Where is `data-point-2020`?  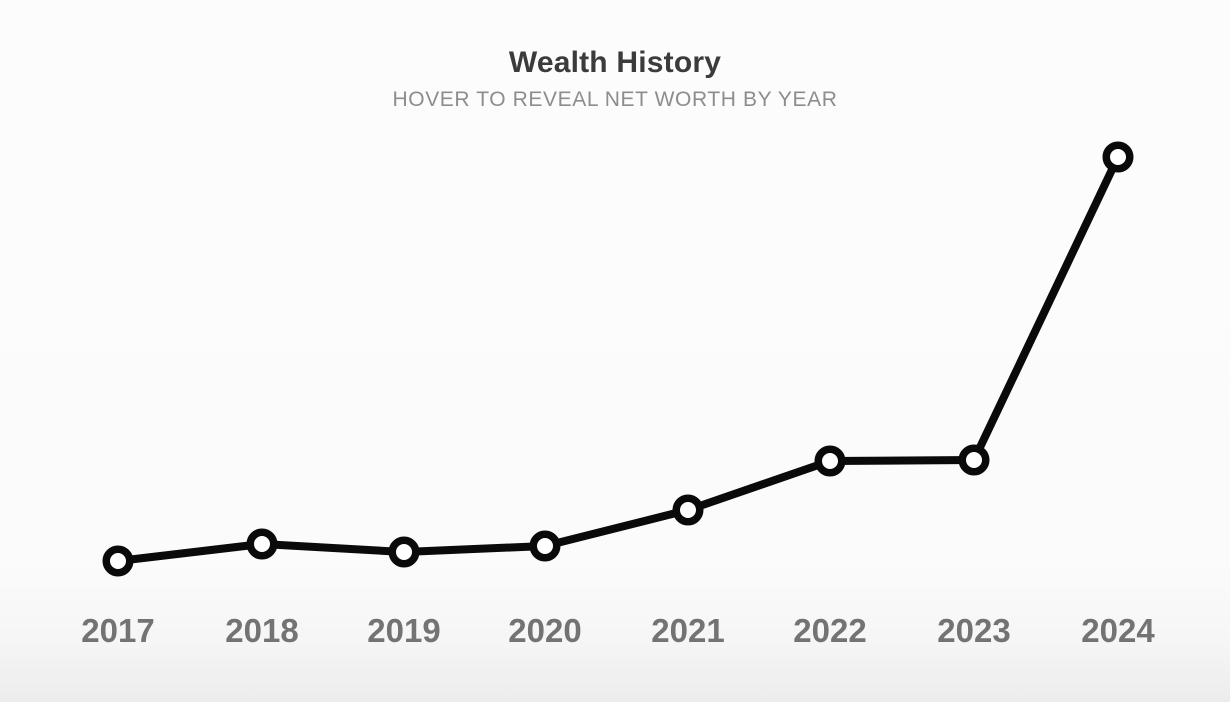
data-point-2020 is located at coordinates (545, 546).